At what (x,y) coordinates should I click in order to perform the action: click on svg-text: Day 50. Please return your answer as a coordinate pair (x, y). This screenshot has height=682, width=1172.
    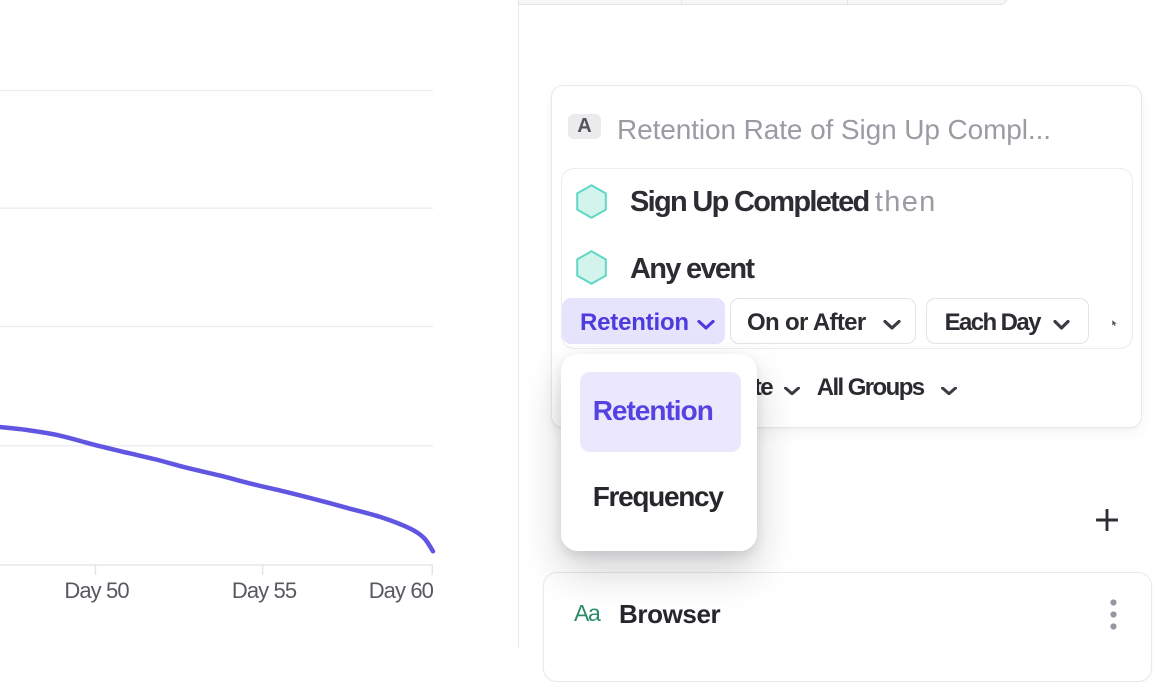
    Looking at the image, I should click on (96, 590).